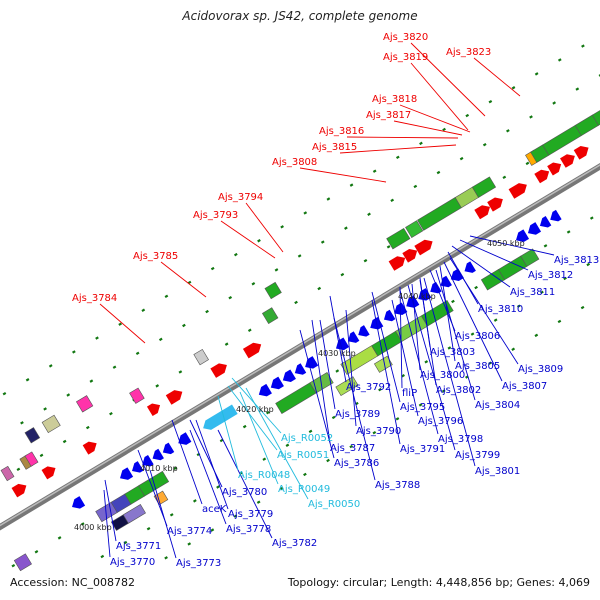  I want to click on rna-feature, so click(220, 417).